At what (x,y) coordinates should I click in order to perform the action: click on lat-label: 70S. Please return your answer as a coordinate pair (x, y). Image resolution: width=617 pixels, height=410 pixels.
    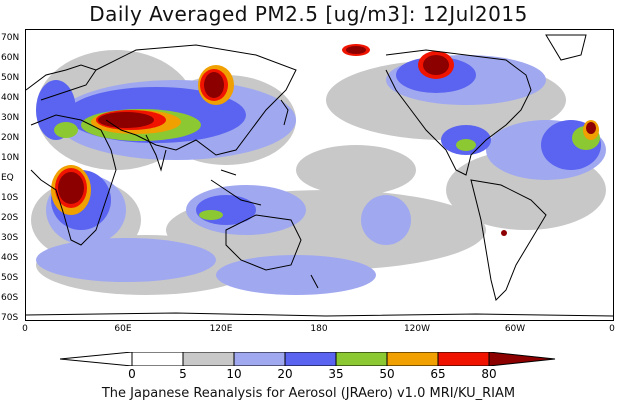
    Looking at the image, I should click on (10, 318).